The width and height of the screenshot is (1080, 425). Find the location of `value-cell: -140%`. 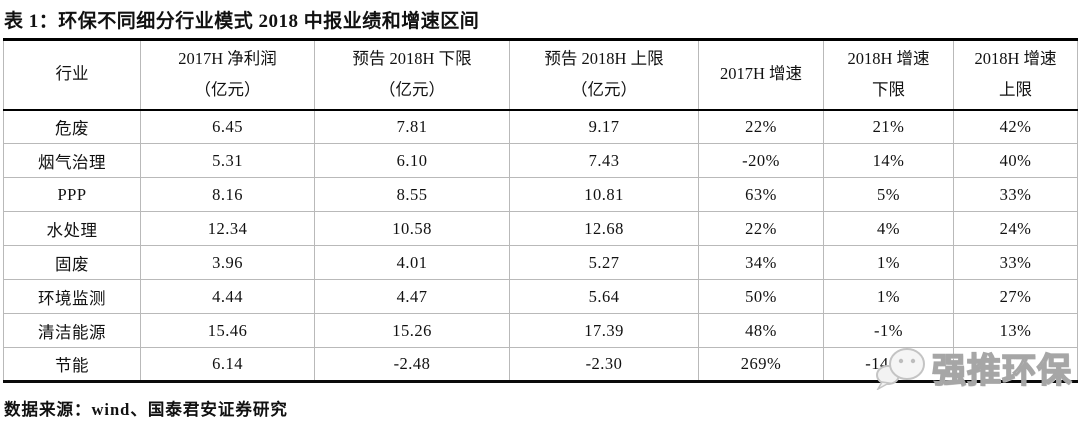

value-cell: -140% is located at coordinates (888, 364).